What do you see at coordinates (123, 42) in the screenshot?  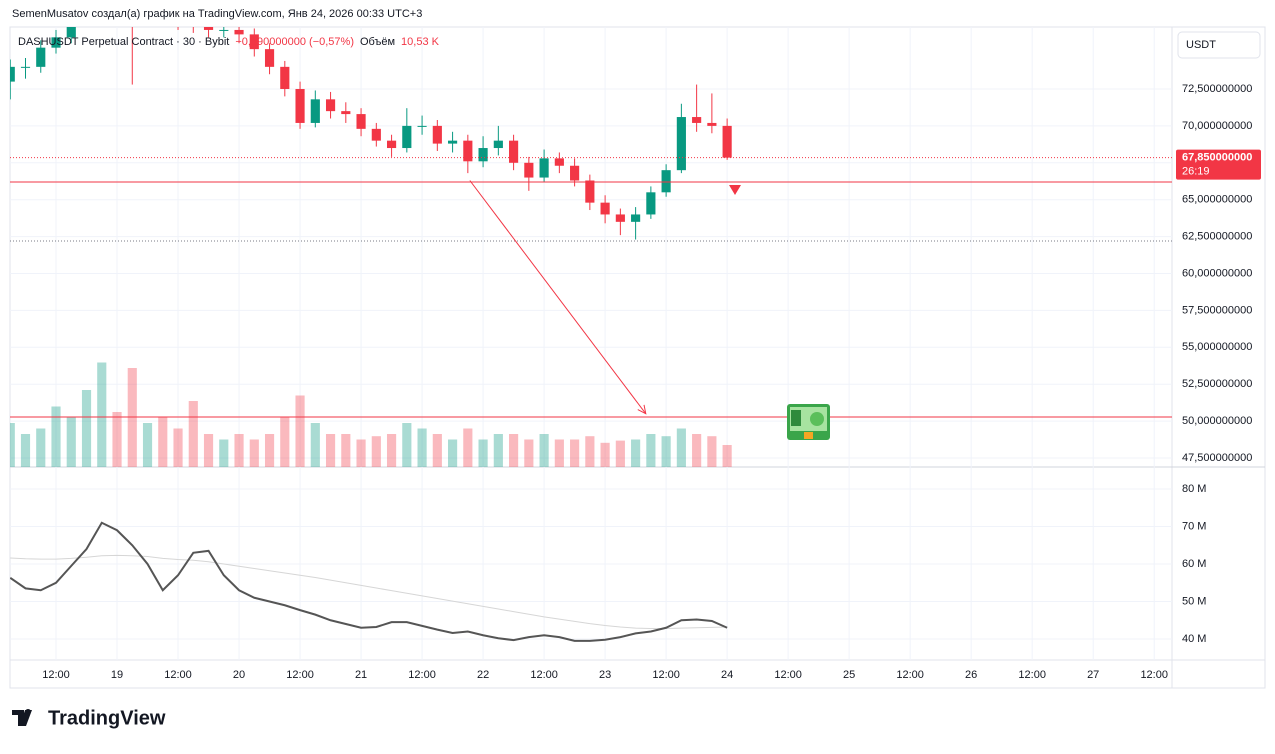 I see `symbol-title: DASHUSDT Perpetual Contract · 30 · Bybit` at bounding box center [123, 42].